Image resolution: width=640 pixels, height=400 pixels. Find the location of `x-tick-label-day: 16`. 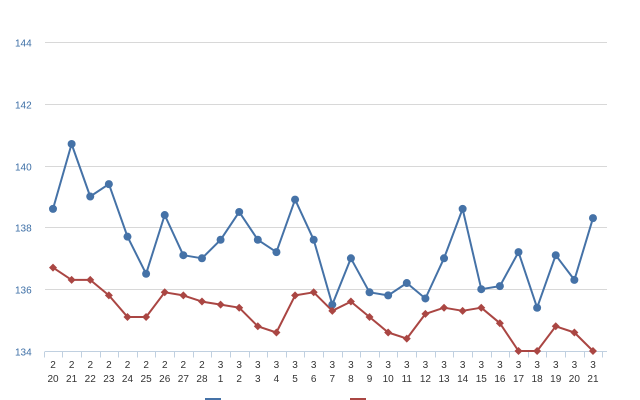

x-tick-label-day: 16 is located at coordinates (500, 379).